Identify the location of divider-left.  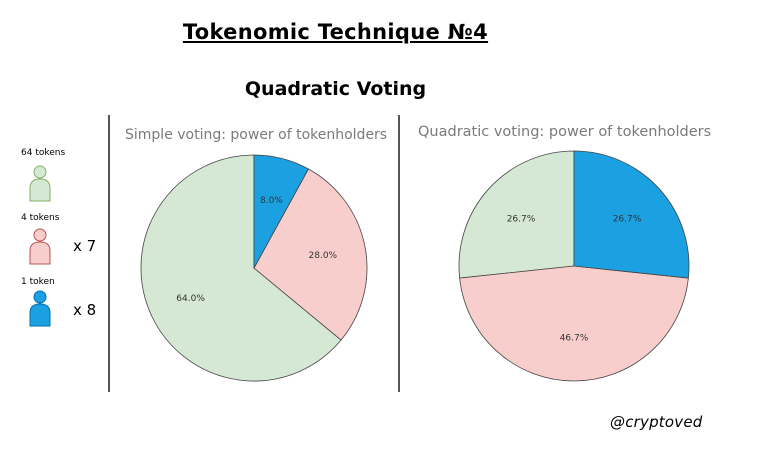
(109, 253).